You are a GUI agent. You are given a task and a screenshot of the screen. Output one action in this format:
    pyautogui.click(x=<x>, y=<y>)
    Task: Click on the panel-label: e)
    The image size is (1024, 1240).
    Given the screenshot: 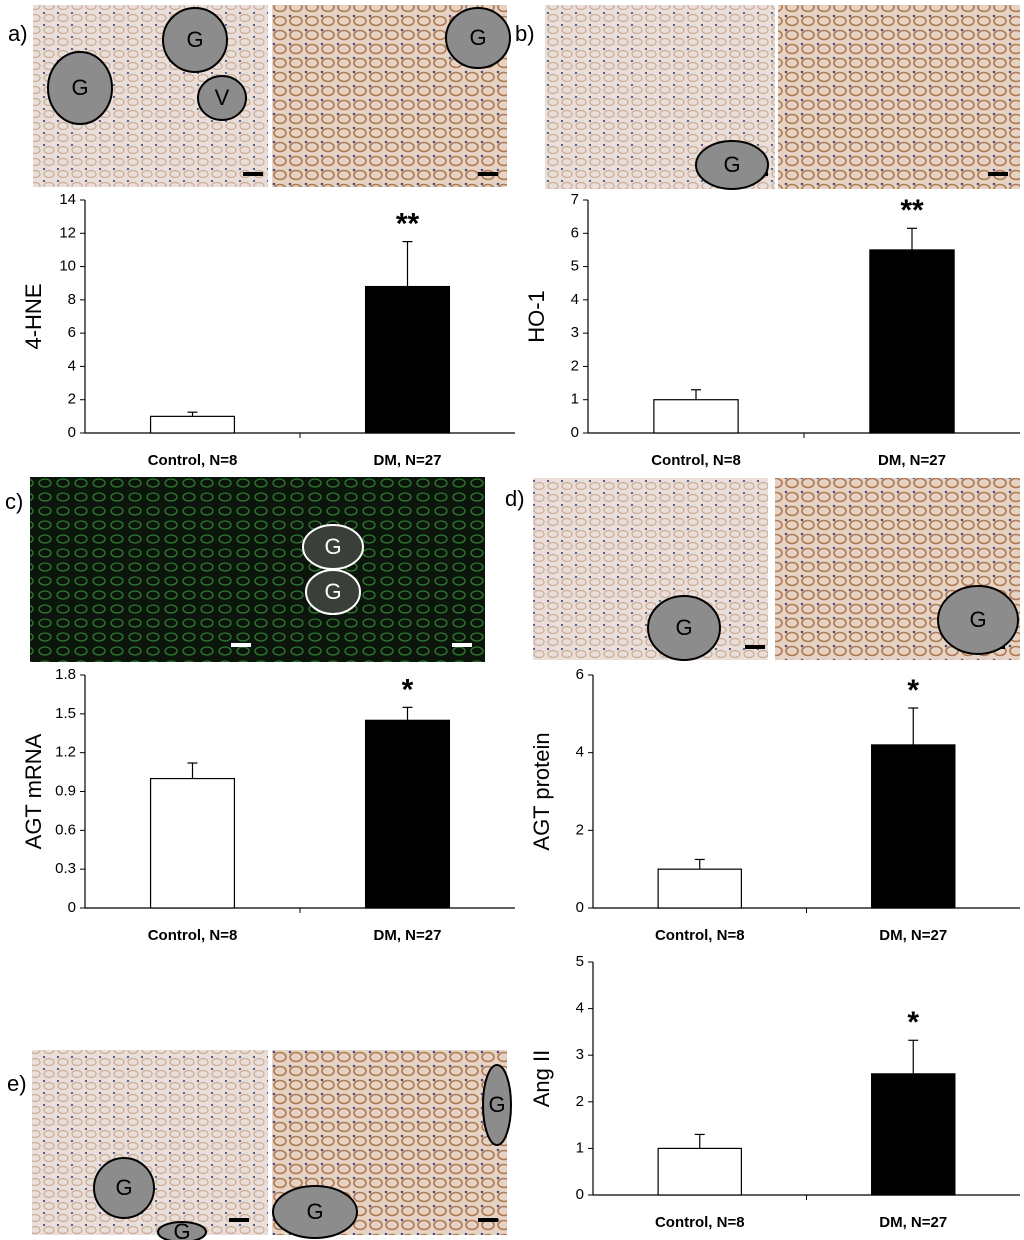 What is the action you would take?
    pyautogui.click(x=17, y=1083)
    